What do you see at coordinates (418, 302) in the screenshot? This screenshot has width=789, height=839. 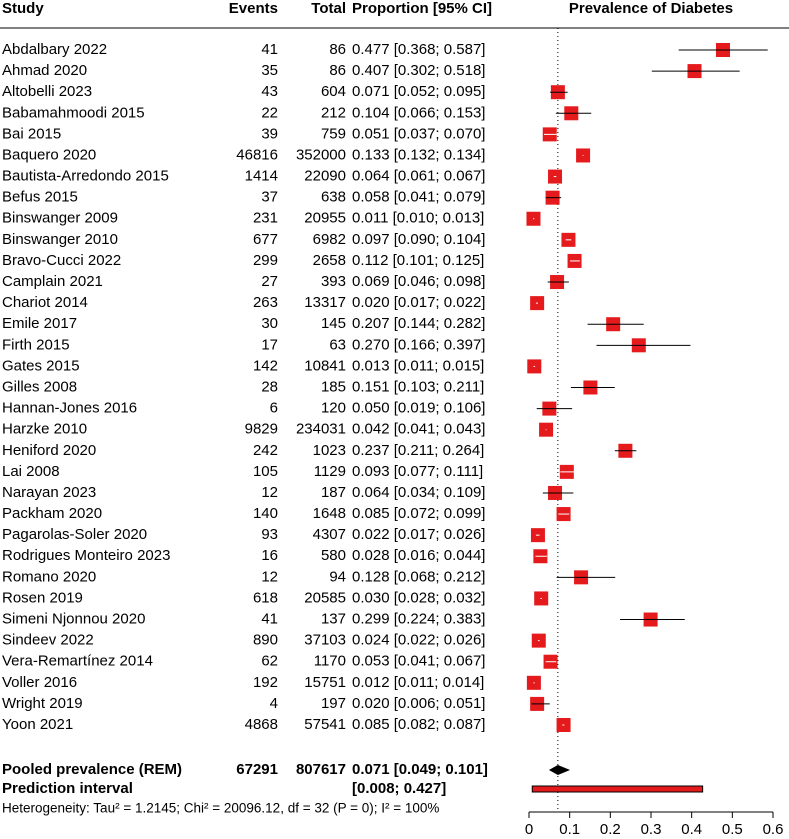 I see `ci-label: 0.020 [0.017; 0.022]` at bounding box center [418, 302].